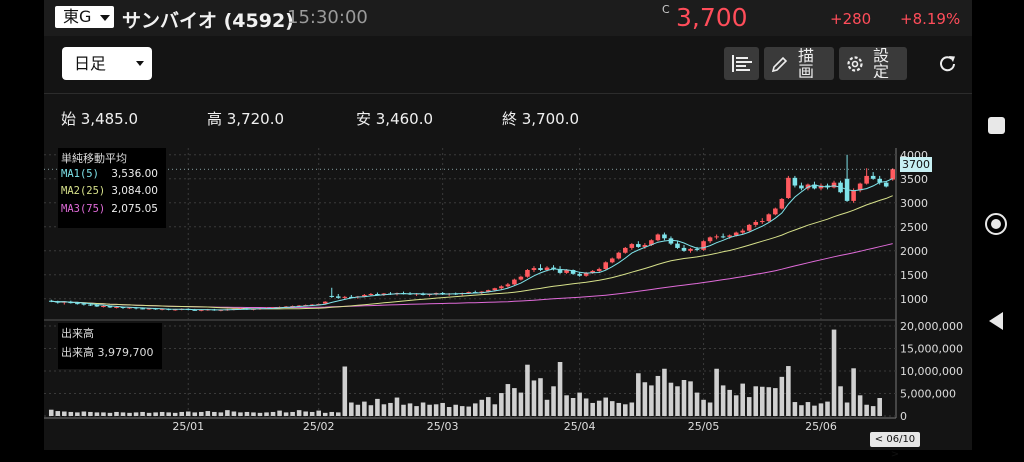  What do you see at coordinates (948, 64) in the screenshot?
I see `refresh-icon` at bounding box center [948, 64].